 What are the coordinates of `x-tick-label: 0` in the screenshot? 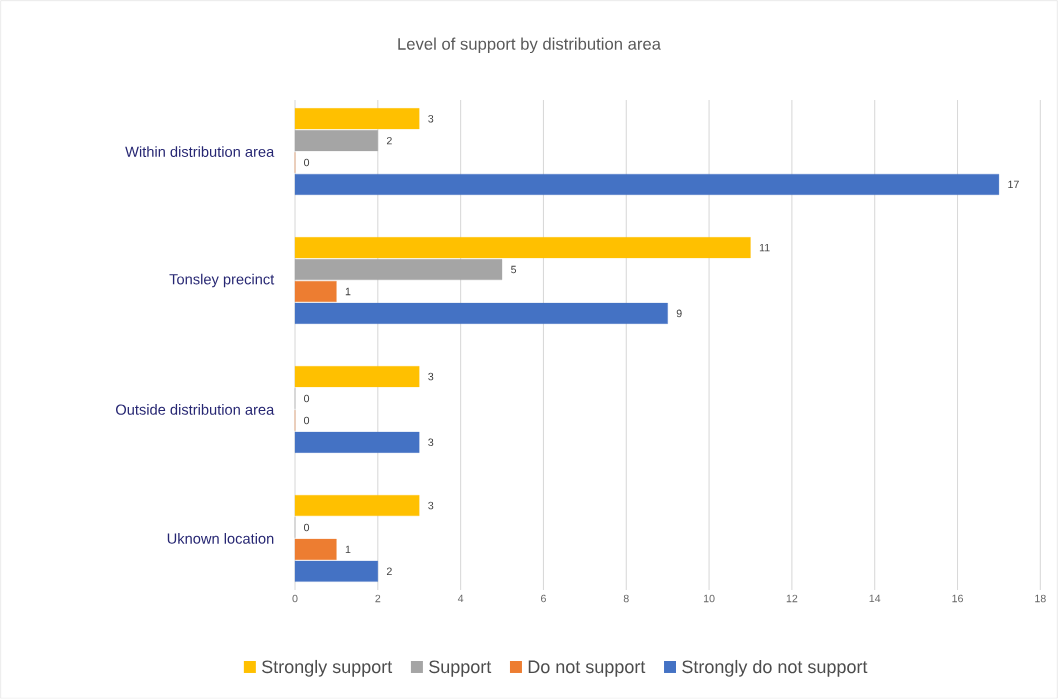 It's located at (295, 598).